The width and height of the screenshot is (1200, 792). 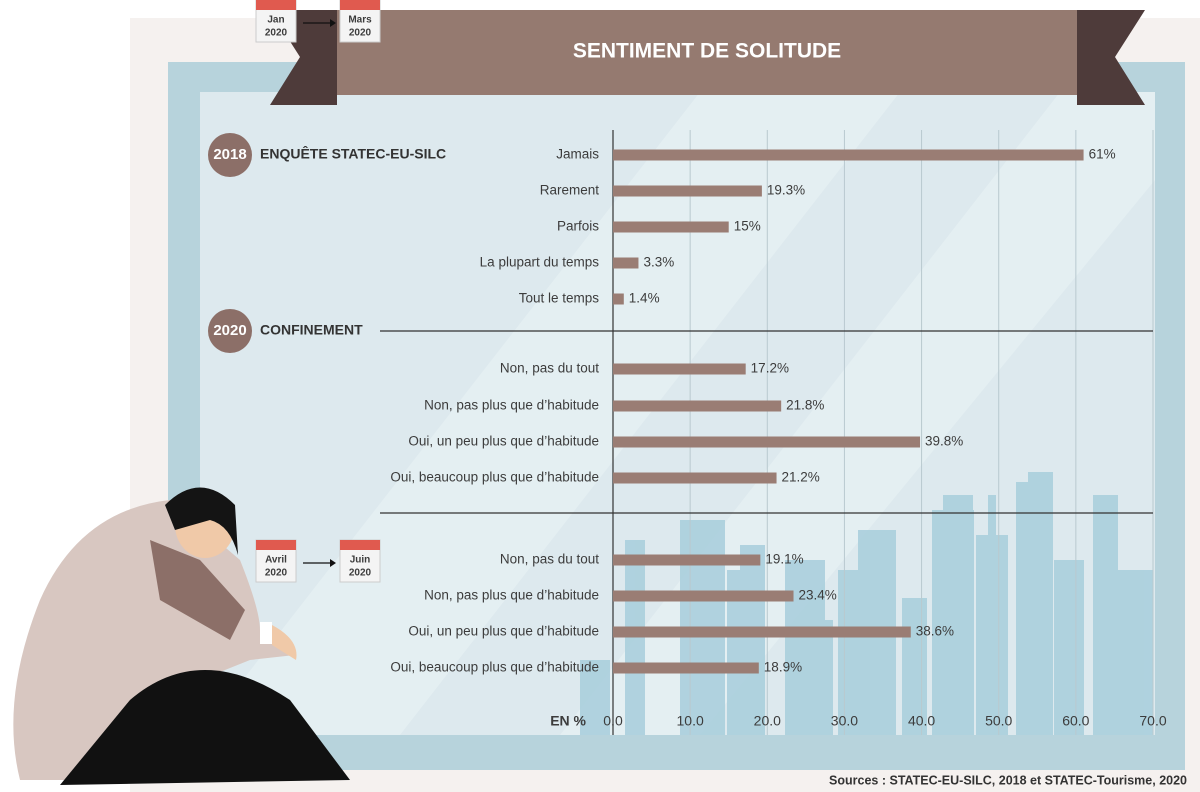 What do you see at coordinates (805, 405) in the screenshot?
I see `value-label: 21.8%` at bounding box center [805, 405].